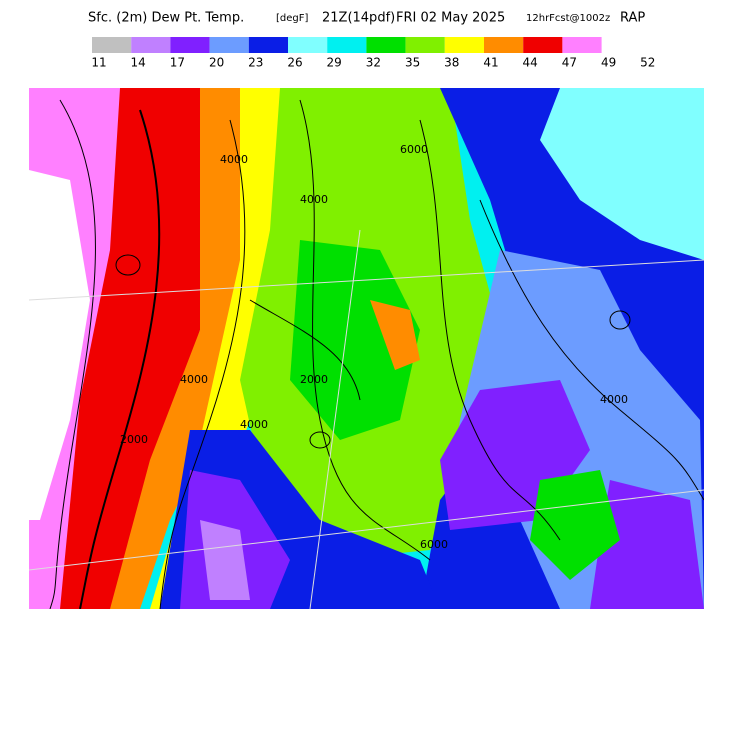  I want to click on colorbar-tick-label: 47, so click(569, 63).